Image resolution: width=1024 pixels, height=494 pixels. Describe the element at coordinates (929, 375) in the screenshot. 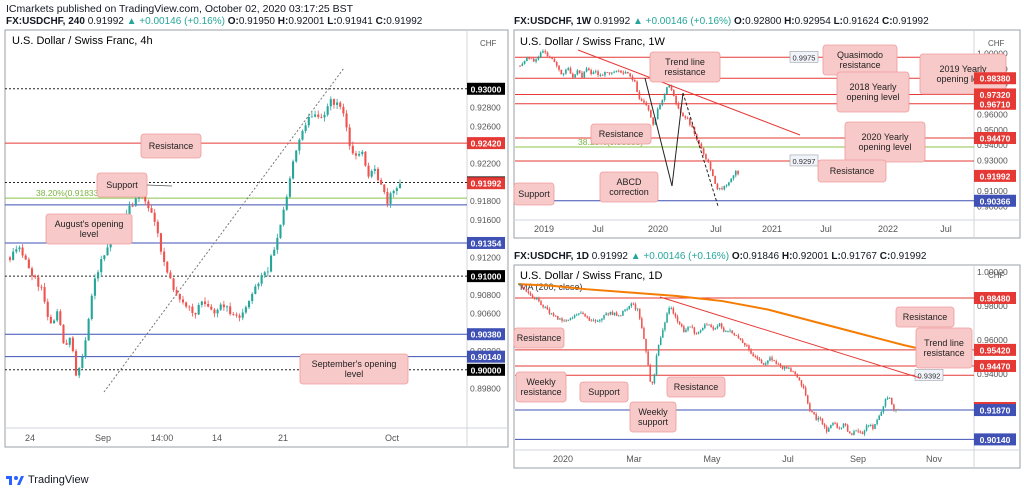

I see `d1-level-tag-box` at that location.